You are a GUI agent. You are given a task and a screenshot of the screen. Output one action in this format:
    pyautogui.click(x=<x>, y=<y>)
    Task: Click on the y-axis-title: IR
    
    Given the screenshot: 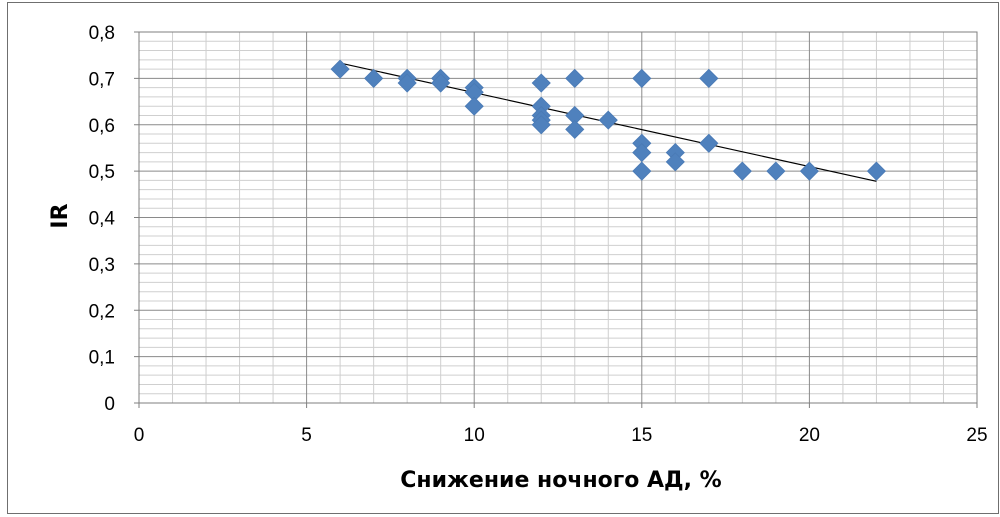 What is the action you would take?
    pyautogui.click(x=60, y=215)
    